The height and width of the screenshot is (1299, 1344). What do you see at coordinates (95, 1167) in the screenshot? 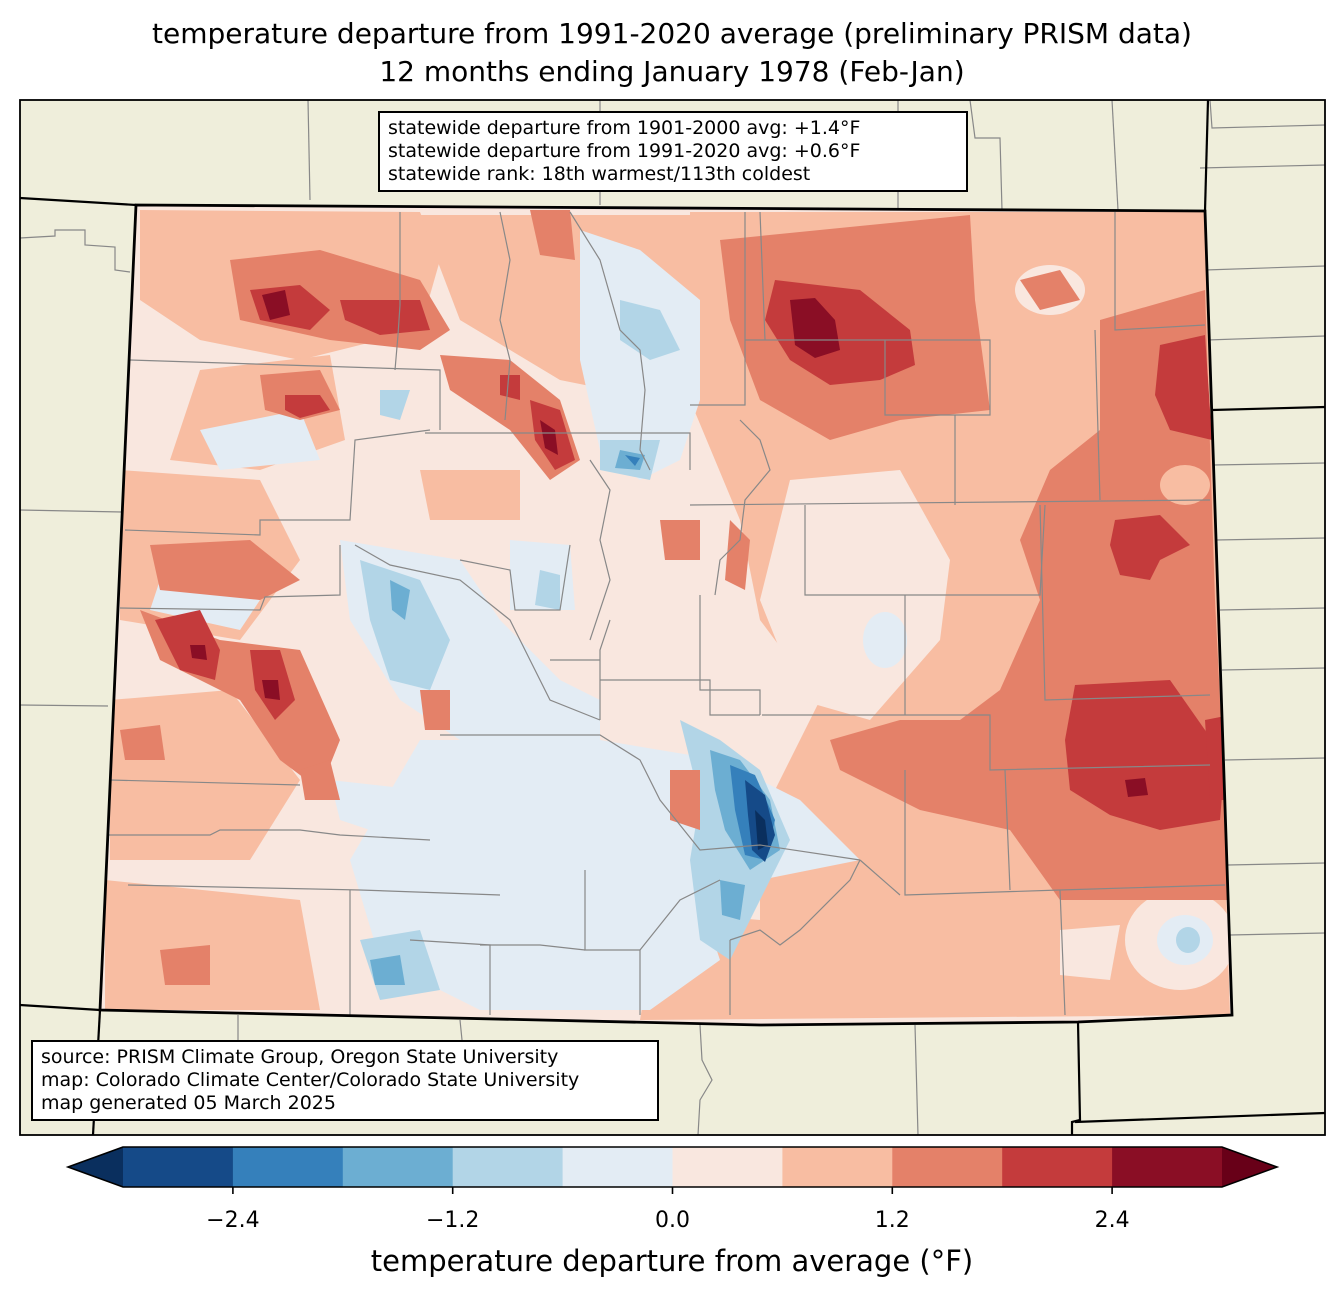
I see `colorbar-under-extension` at bounding box center [95, 1167].